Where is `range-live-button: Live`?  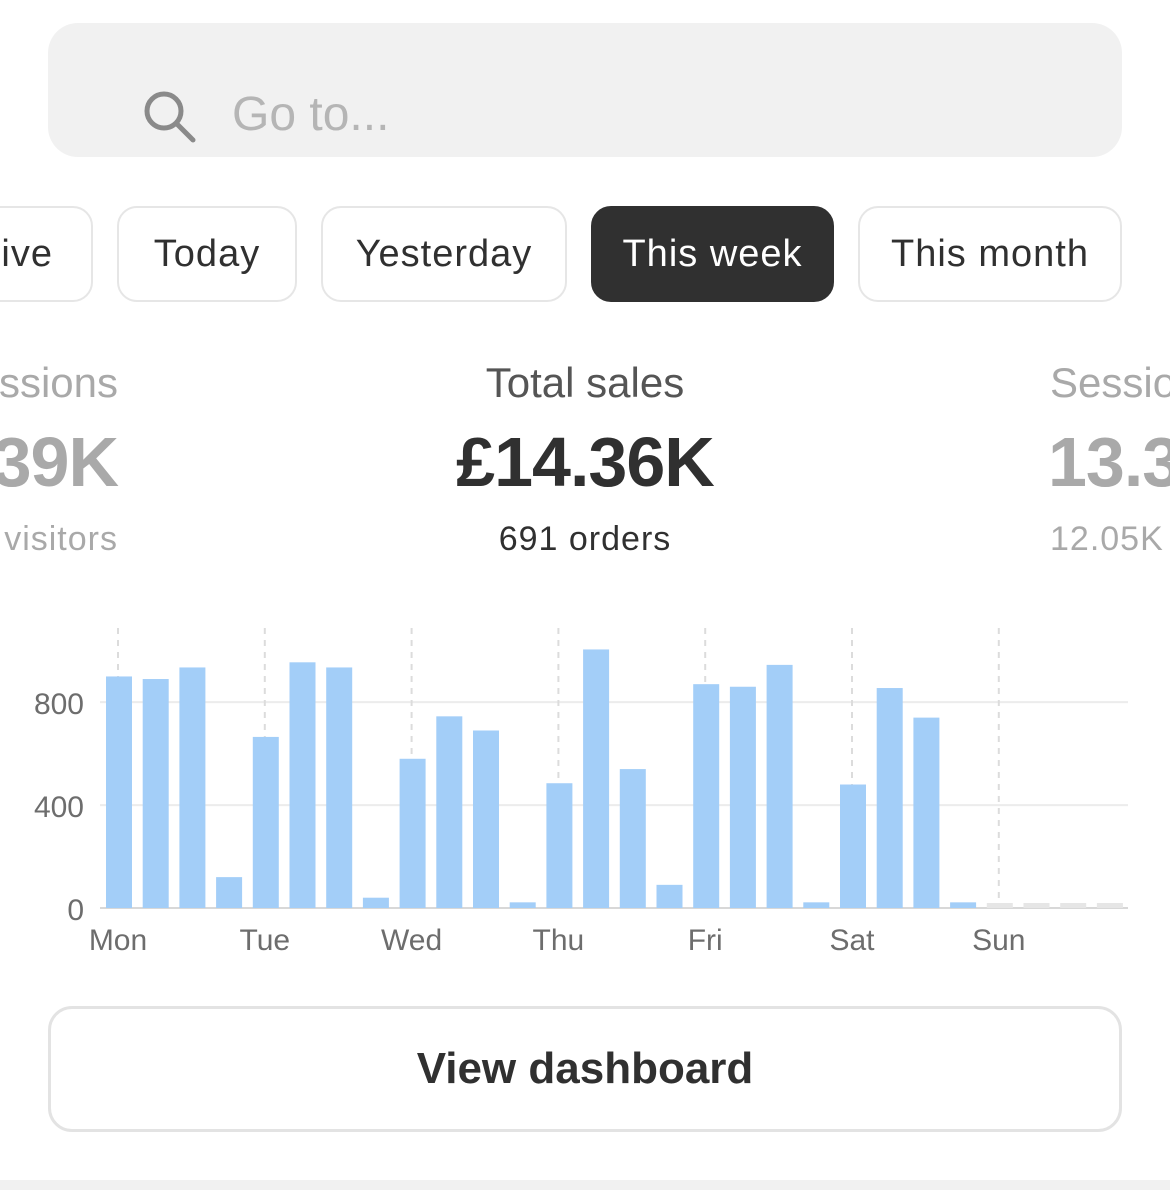 range-live-button: Live is located at coordinates (46, 254).